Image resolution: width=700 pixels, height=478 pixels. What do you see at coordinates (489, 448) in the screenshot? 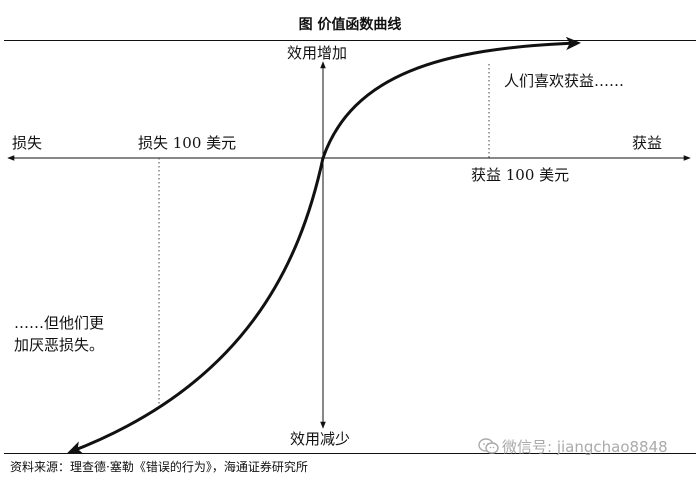
I see `wechat-icon` at bounding box center [489, 448].